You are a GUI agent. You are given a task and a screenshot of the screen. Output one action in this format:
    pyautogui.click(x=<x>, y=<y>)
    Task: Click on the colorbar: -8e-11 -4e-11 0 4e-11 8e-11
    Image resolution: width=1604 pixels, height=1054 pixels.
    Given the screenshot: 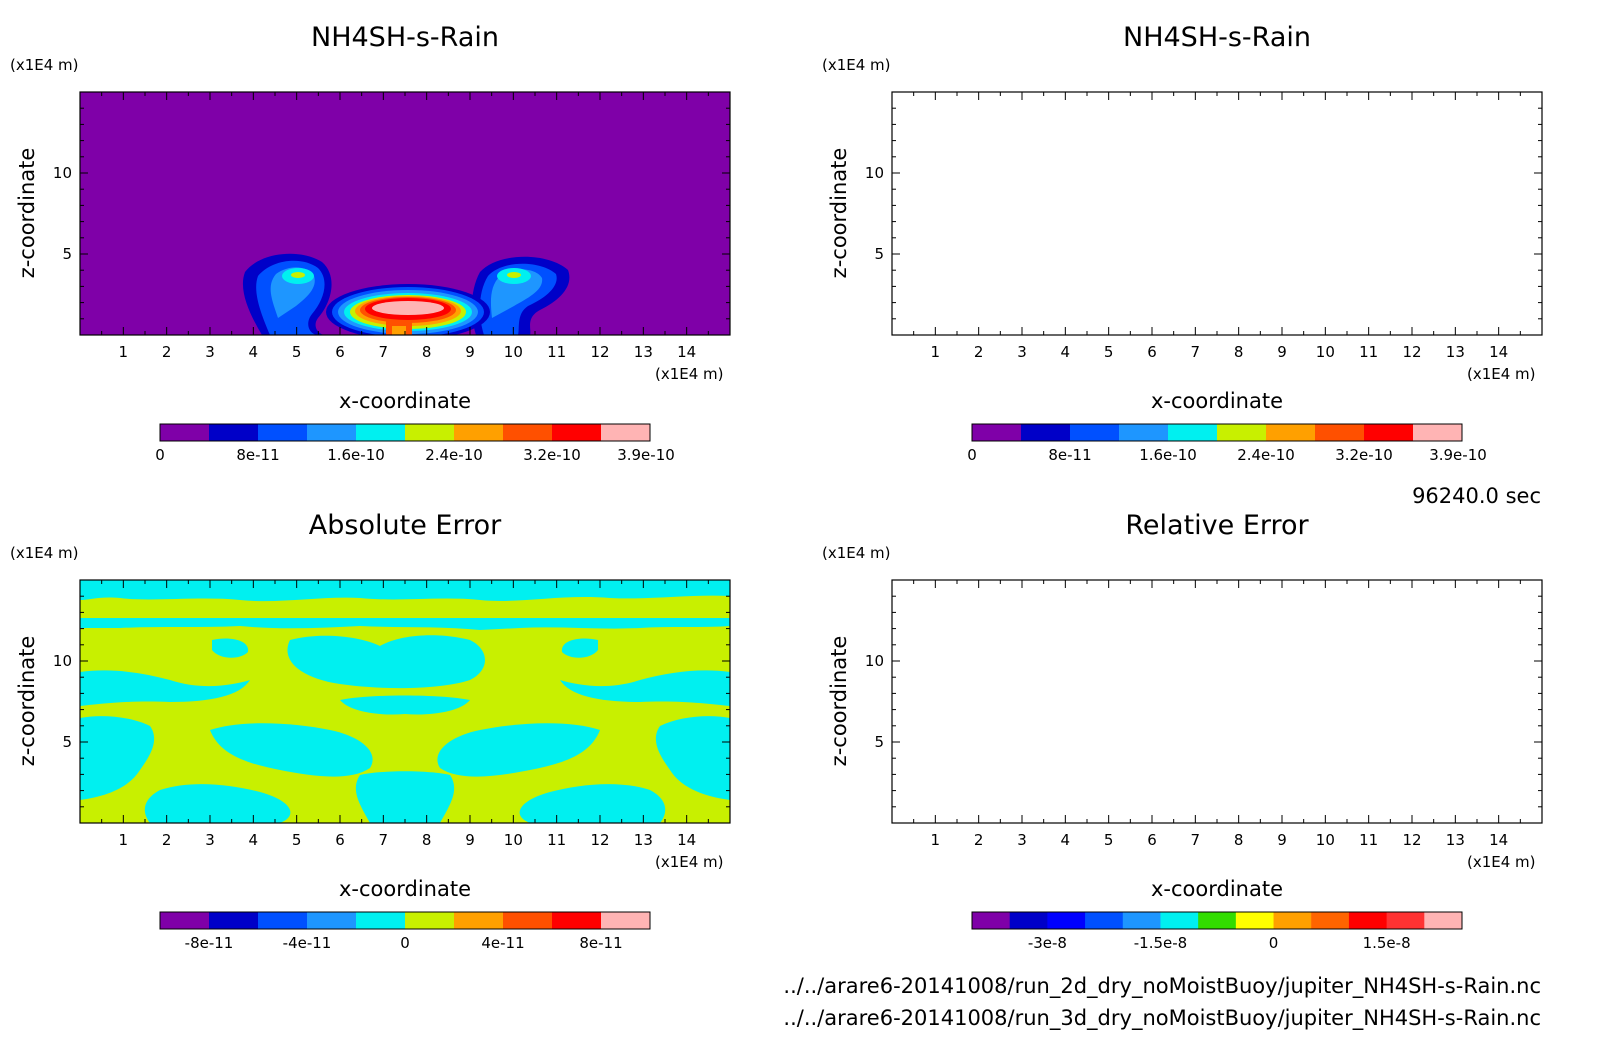 What is the action you would take?
    pyautogui.click(x=405, y=931)
    